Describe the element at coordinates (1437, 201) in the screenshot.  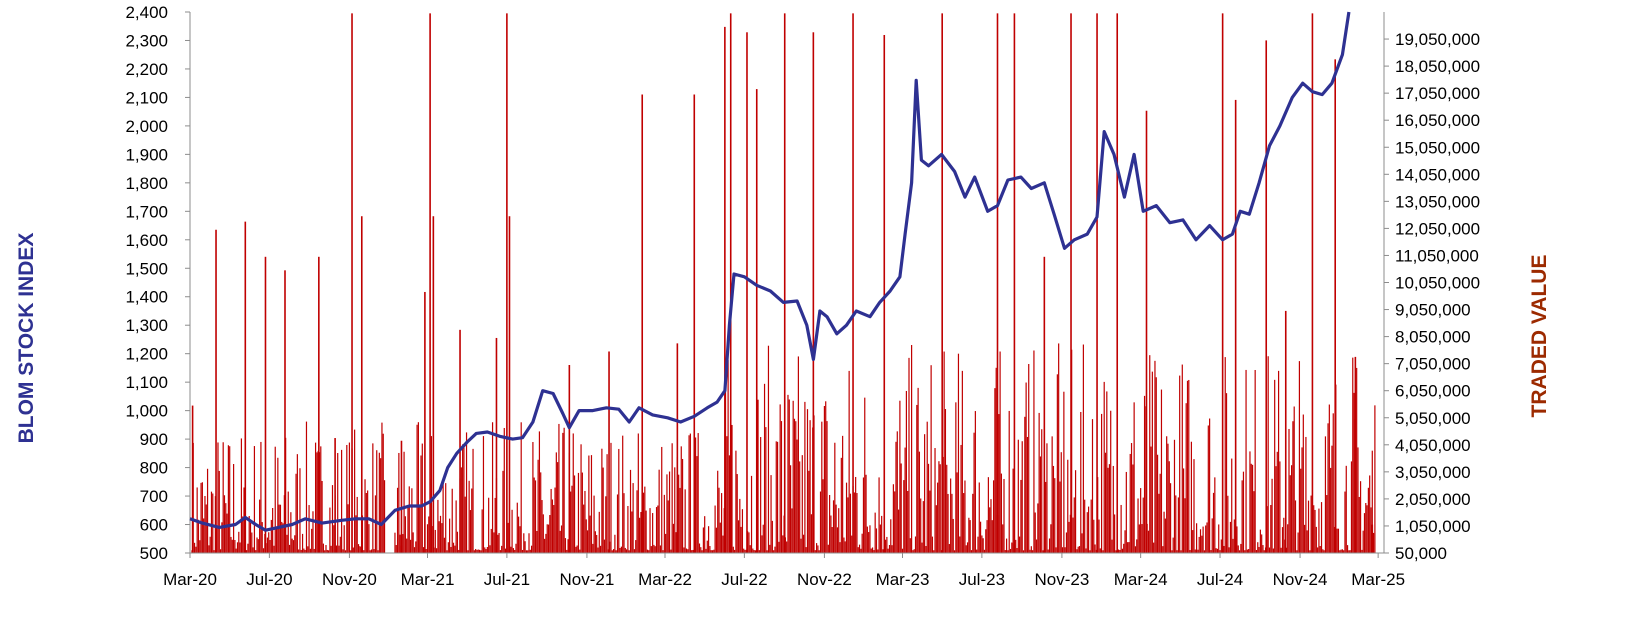
I see `right-tick-label: 13,050,000` at that location.